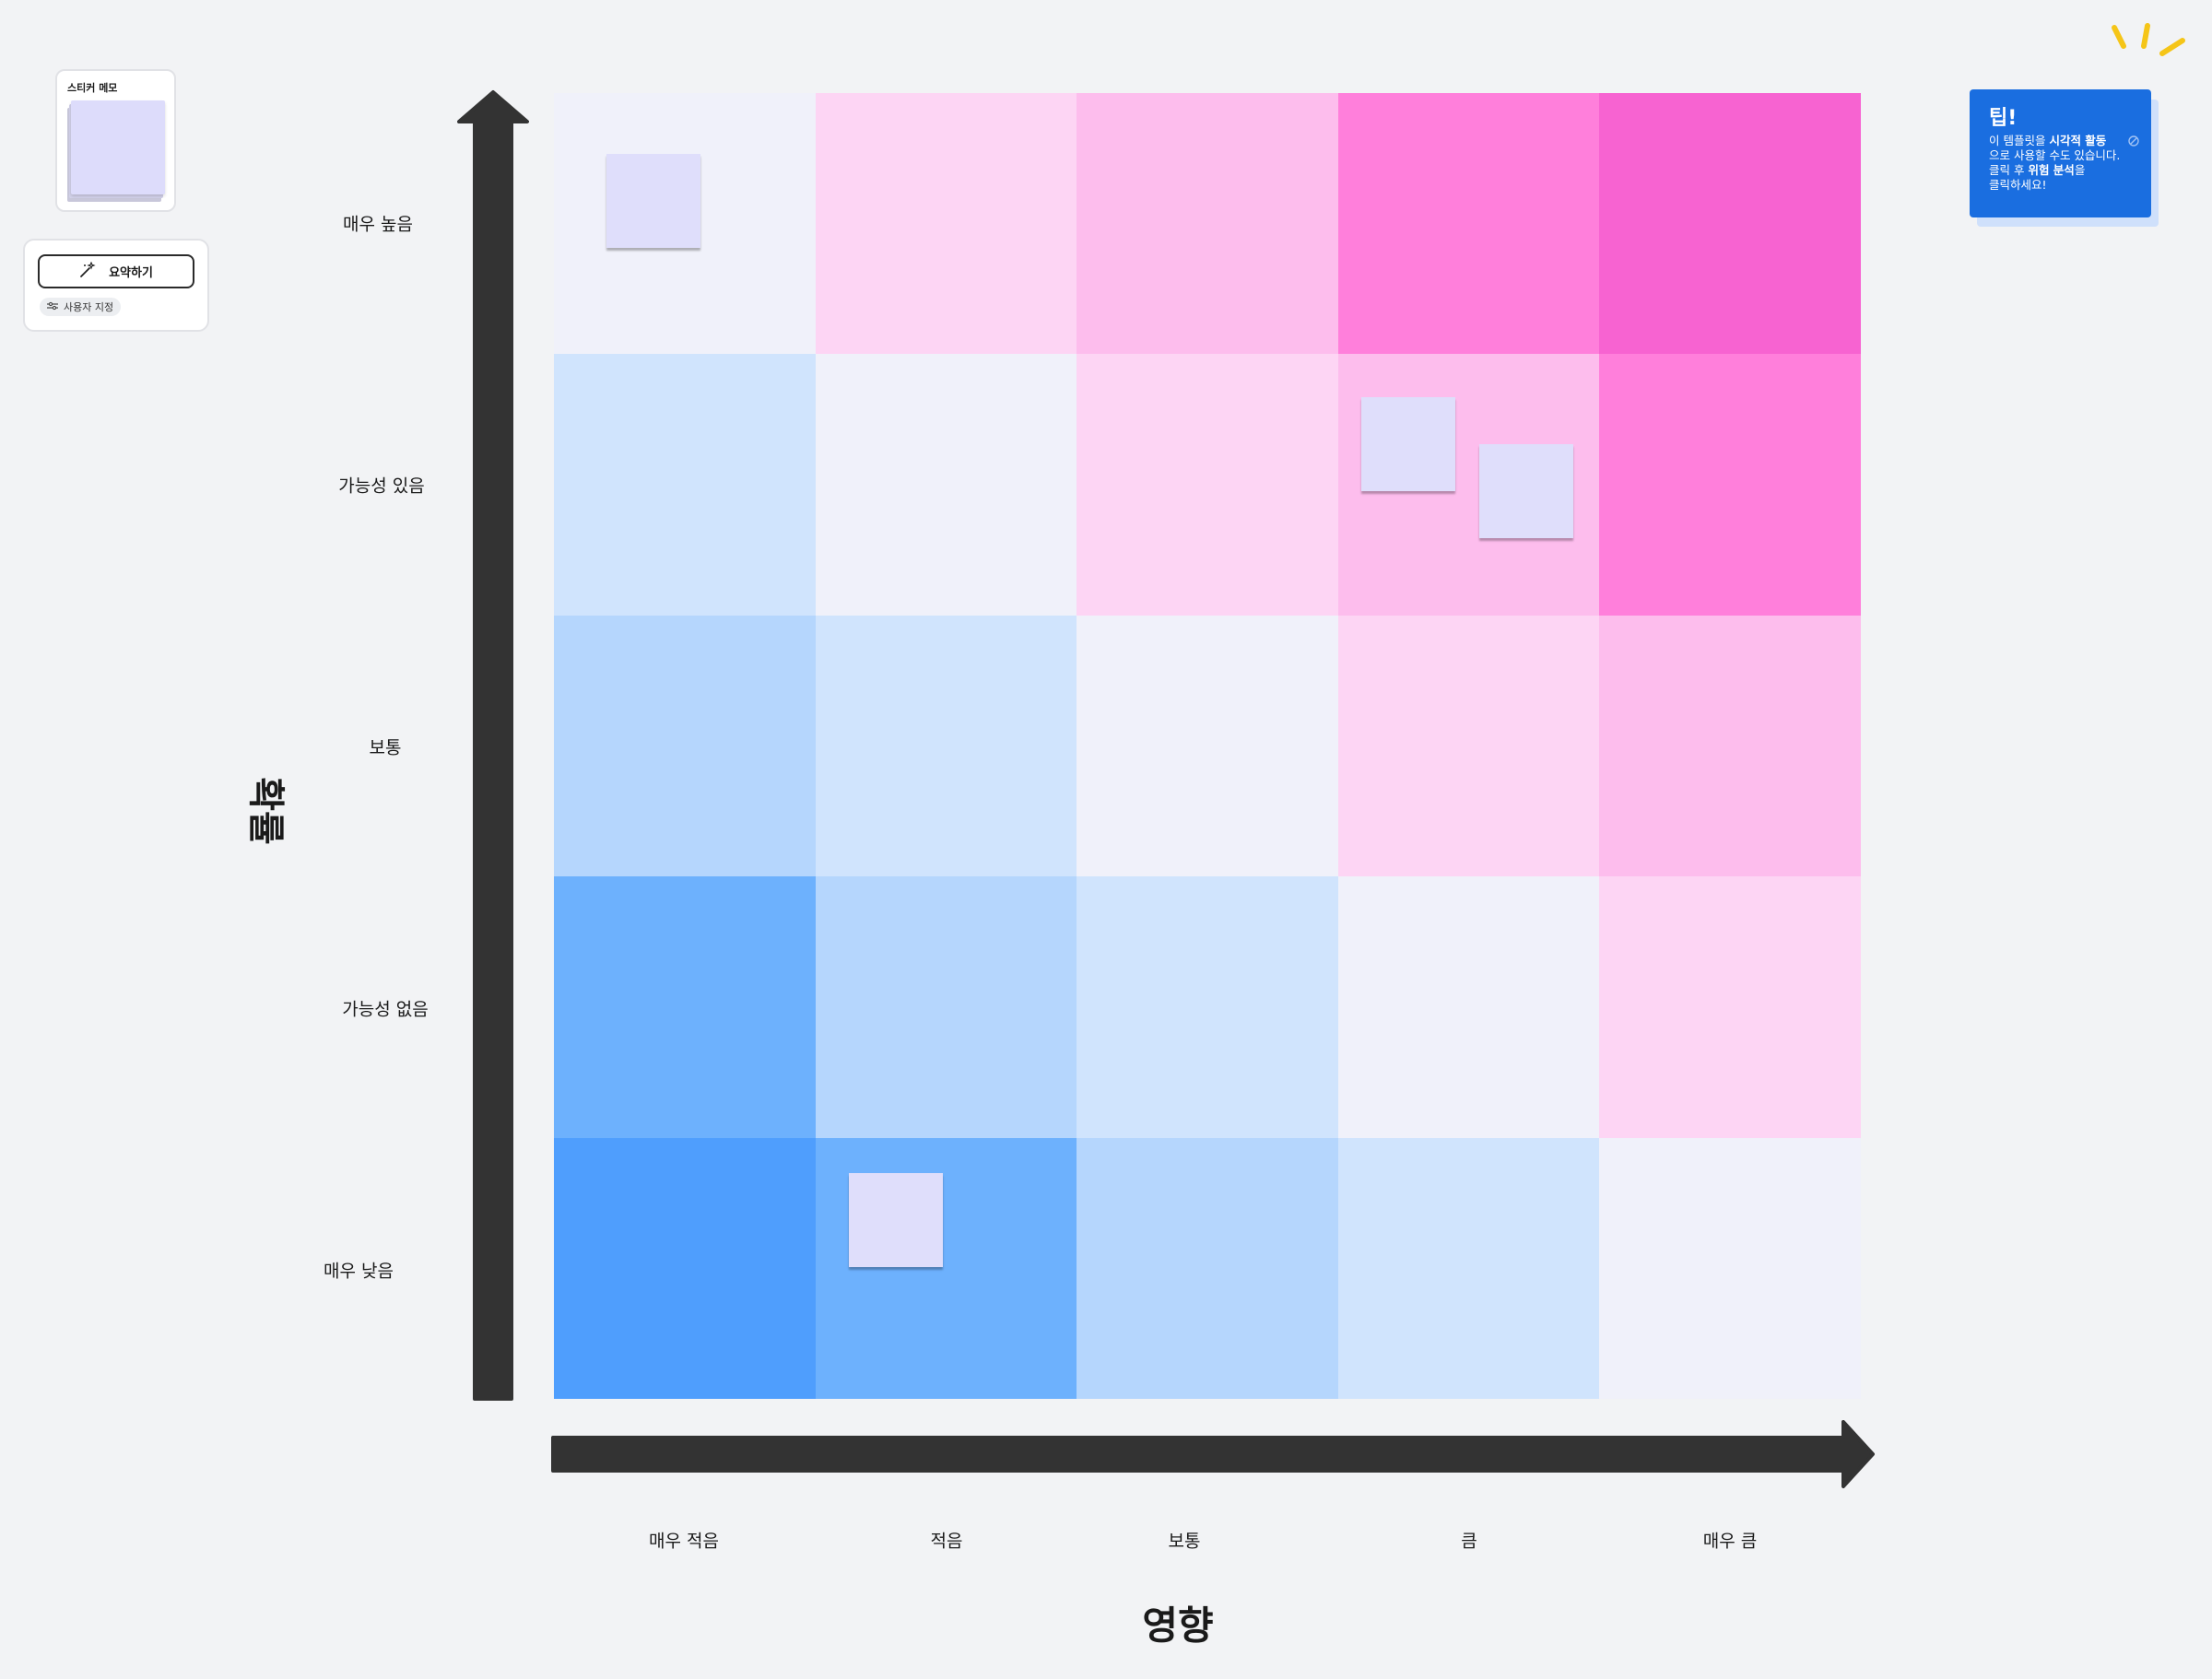 The height and width of the screenshot is (1679, 2212). Describe the element at coordinates (89, 307) in the screenshot. I see `customize-chip-label: 사용자 지정` at that location.